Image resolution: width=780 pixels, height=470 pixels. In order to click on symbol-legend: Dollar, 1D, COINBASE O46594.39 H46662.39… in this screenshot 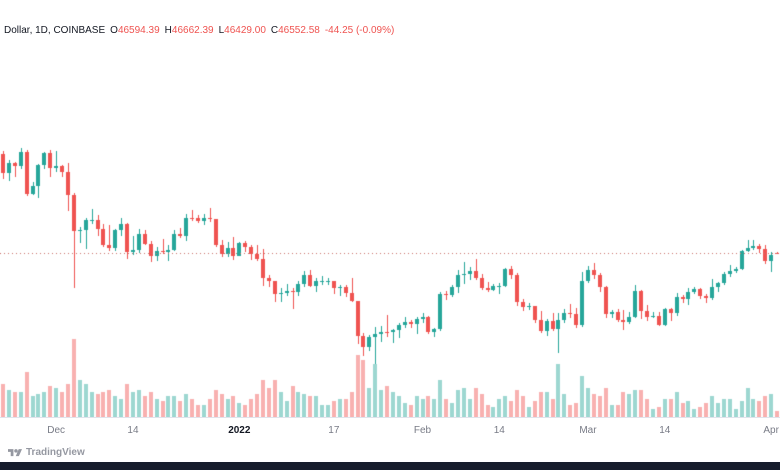, I will do `click(199, 31)`.